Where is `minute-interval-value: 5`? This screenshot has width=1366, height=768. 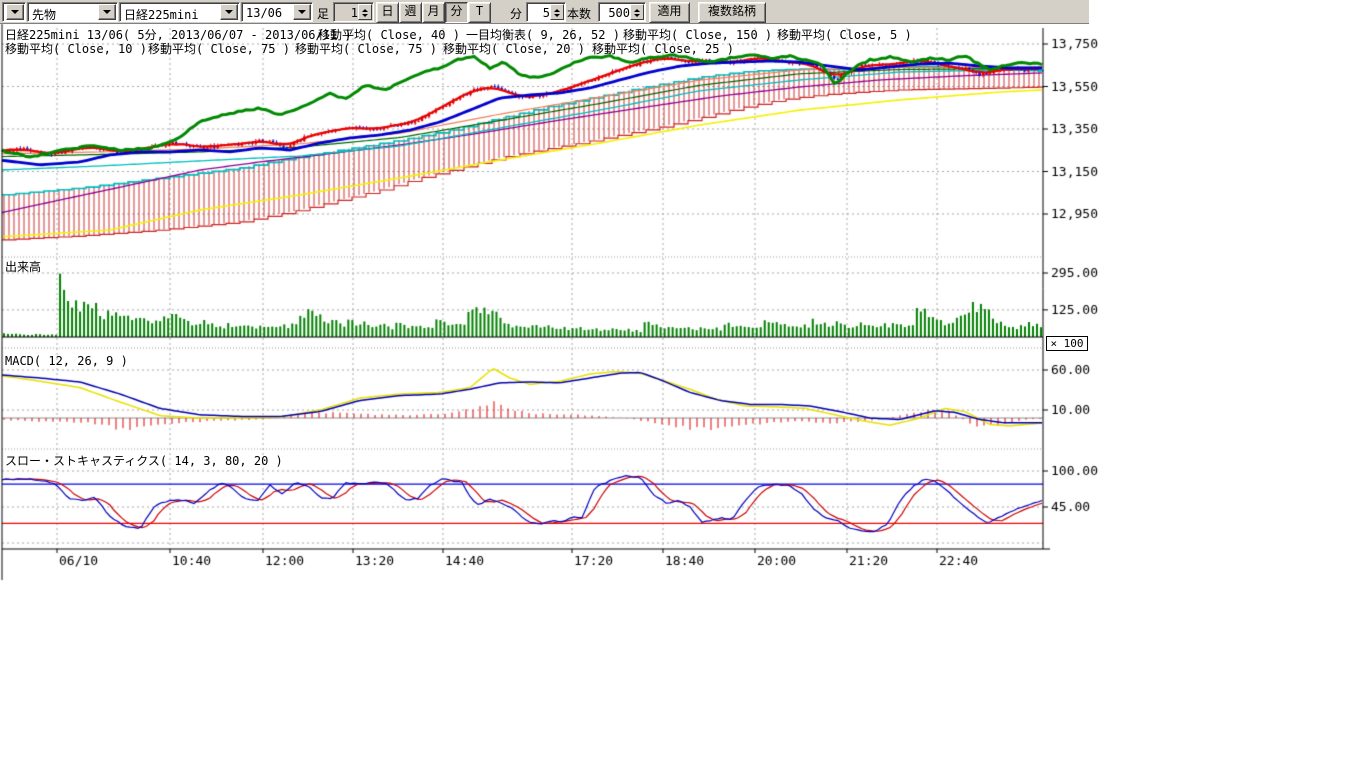 minute-interval-value: 5 is located at coordinates (546, 13).